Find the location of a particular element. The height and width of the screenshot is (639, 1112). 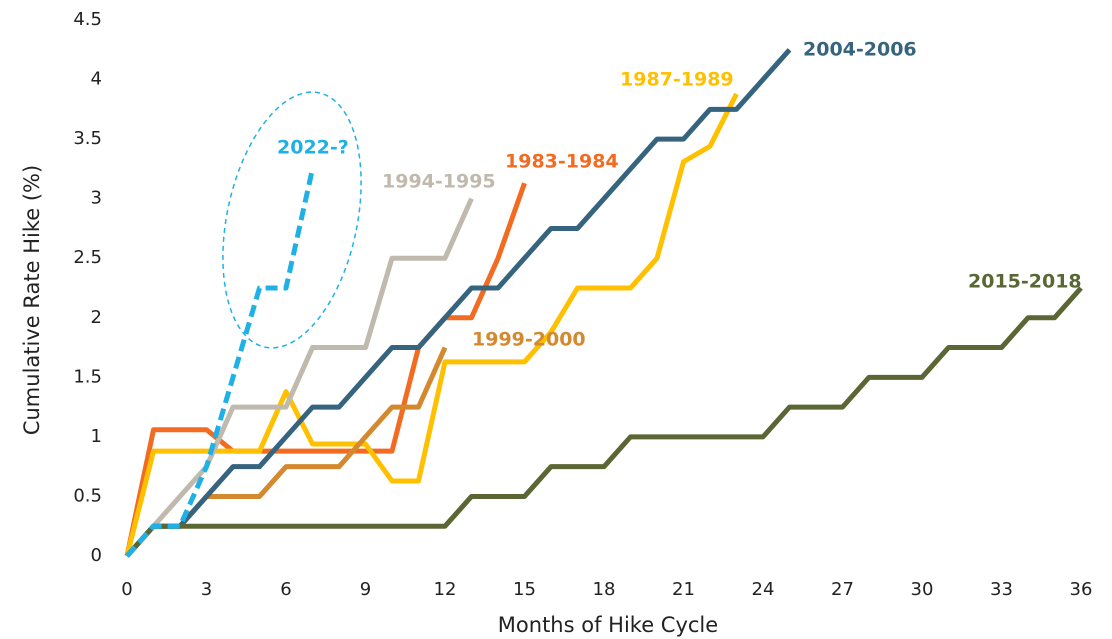

x-tick-label: 0 is located at coordinates (126, 589).